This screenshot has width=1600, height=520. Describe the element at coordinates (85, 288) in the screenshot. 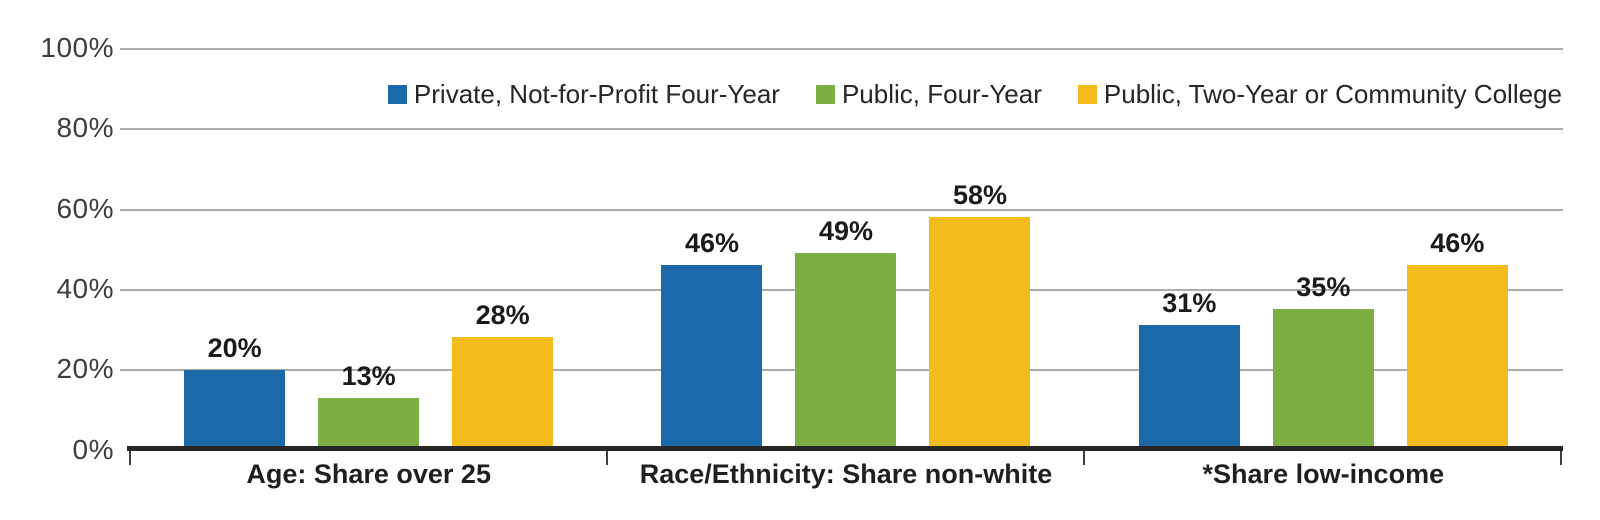

I see `y-tick-label: 40%` at that location.